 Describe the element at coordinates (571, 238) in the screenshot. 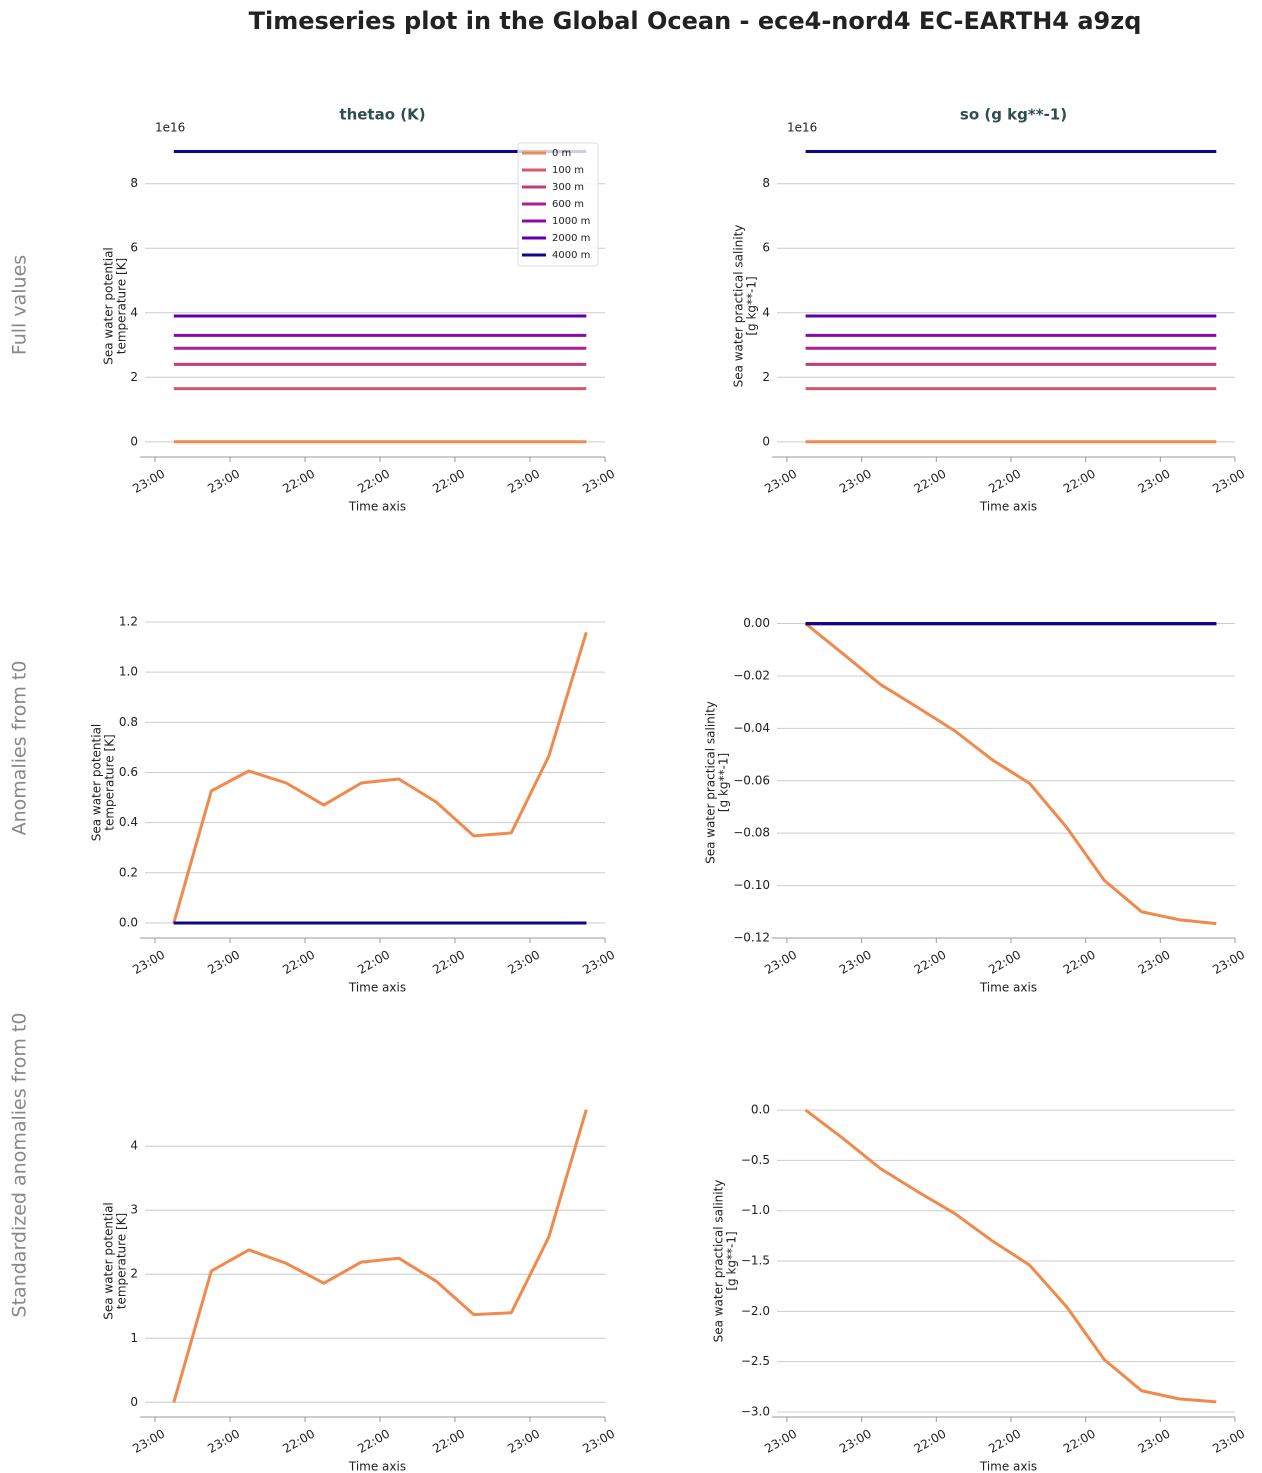

I see `legend-label: 2000 m` at that location.